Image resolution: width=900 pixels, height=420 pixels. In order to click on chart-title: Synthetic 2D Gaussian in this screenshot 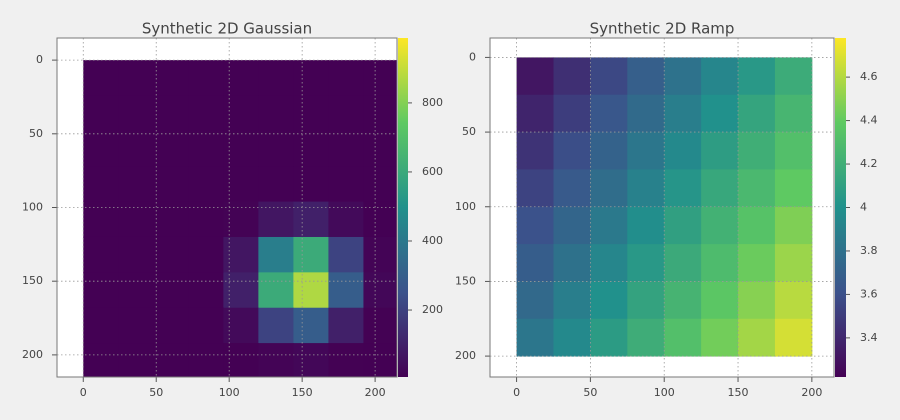, I will do `click(227, 29)`.